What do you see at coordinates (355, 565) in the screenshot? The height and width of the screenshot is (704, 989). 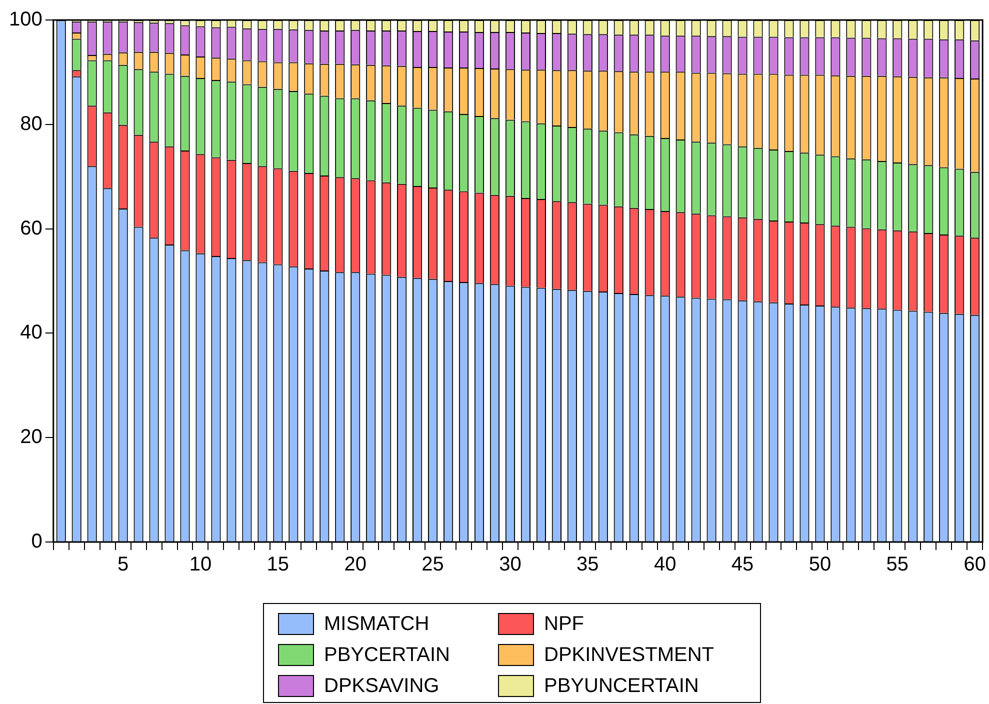 I see `x-tick-label: 20` at bounding box center [355, 565].